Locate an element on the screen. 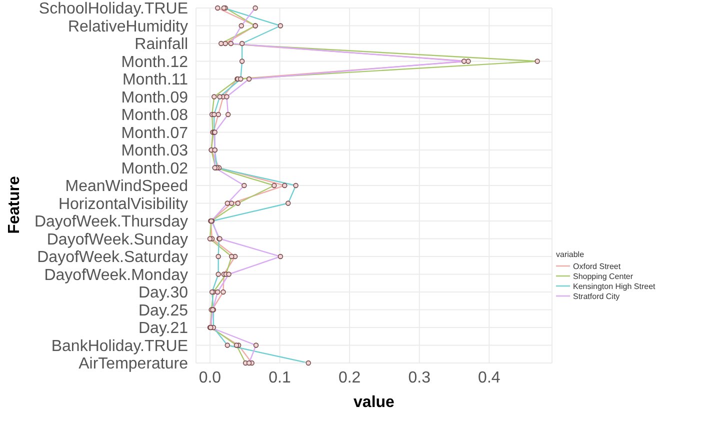 This screenshot has height=422, width=721. y-tick-label: Month.12 is located at coordinates (154, 62).